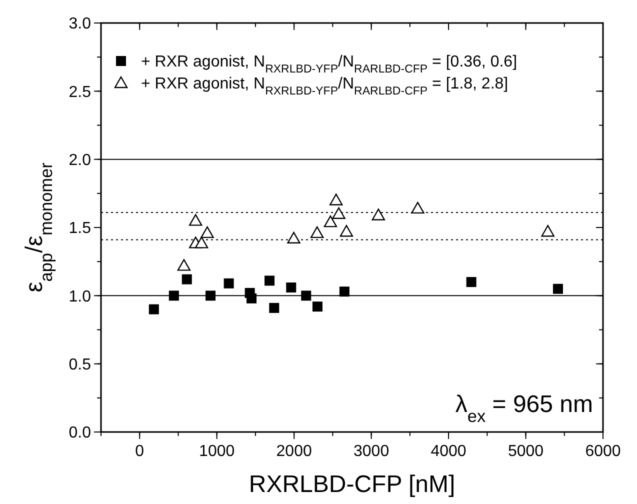  I want to click on y-tick-label: 2.0, so click(80, 160).